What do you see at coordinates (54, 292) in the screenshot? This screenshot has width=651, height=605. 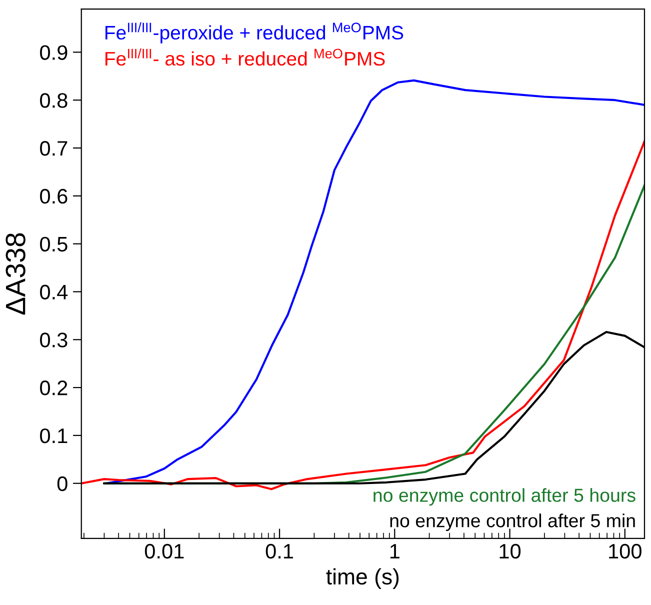 I see `y-tick-label: 0.4` at bounding box center [54, 292].